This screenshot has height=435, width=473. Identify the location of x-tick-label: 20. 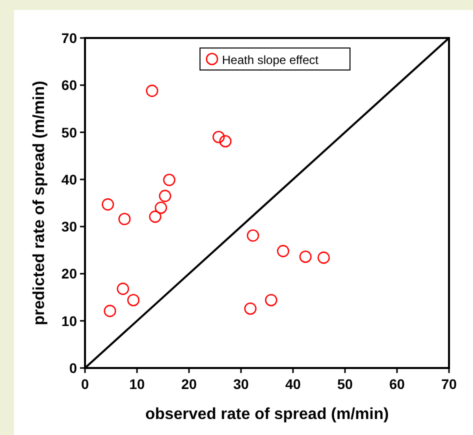
(189, 384).